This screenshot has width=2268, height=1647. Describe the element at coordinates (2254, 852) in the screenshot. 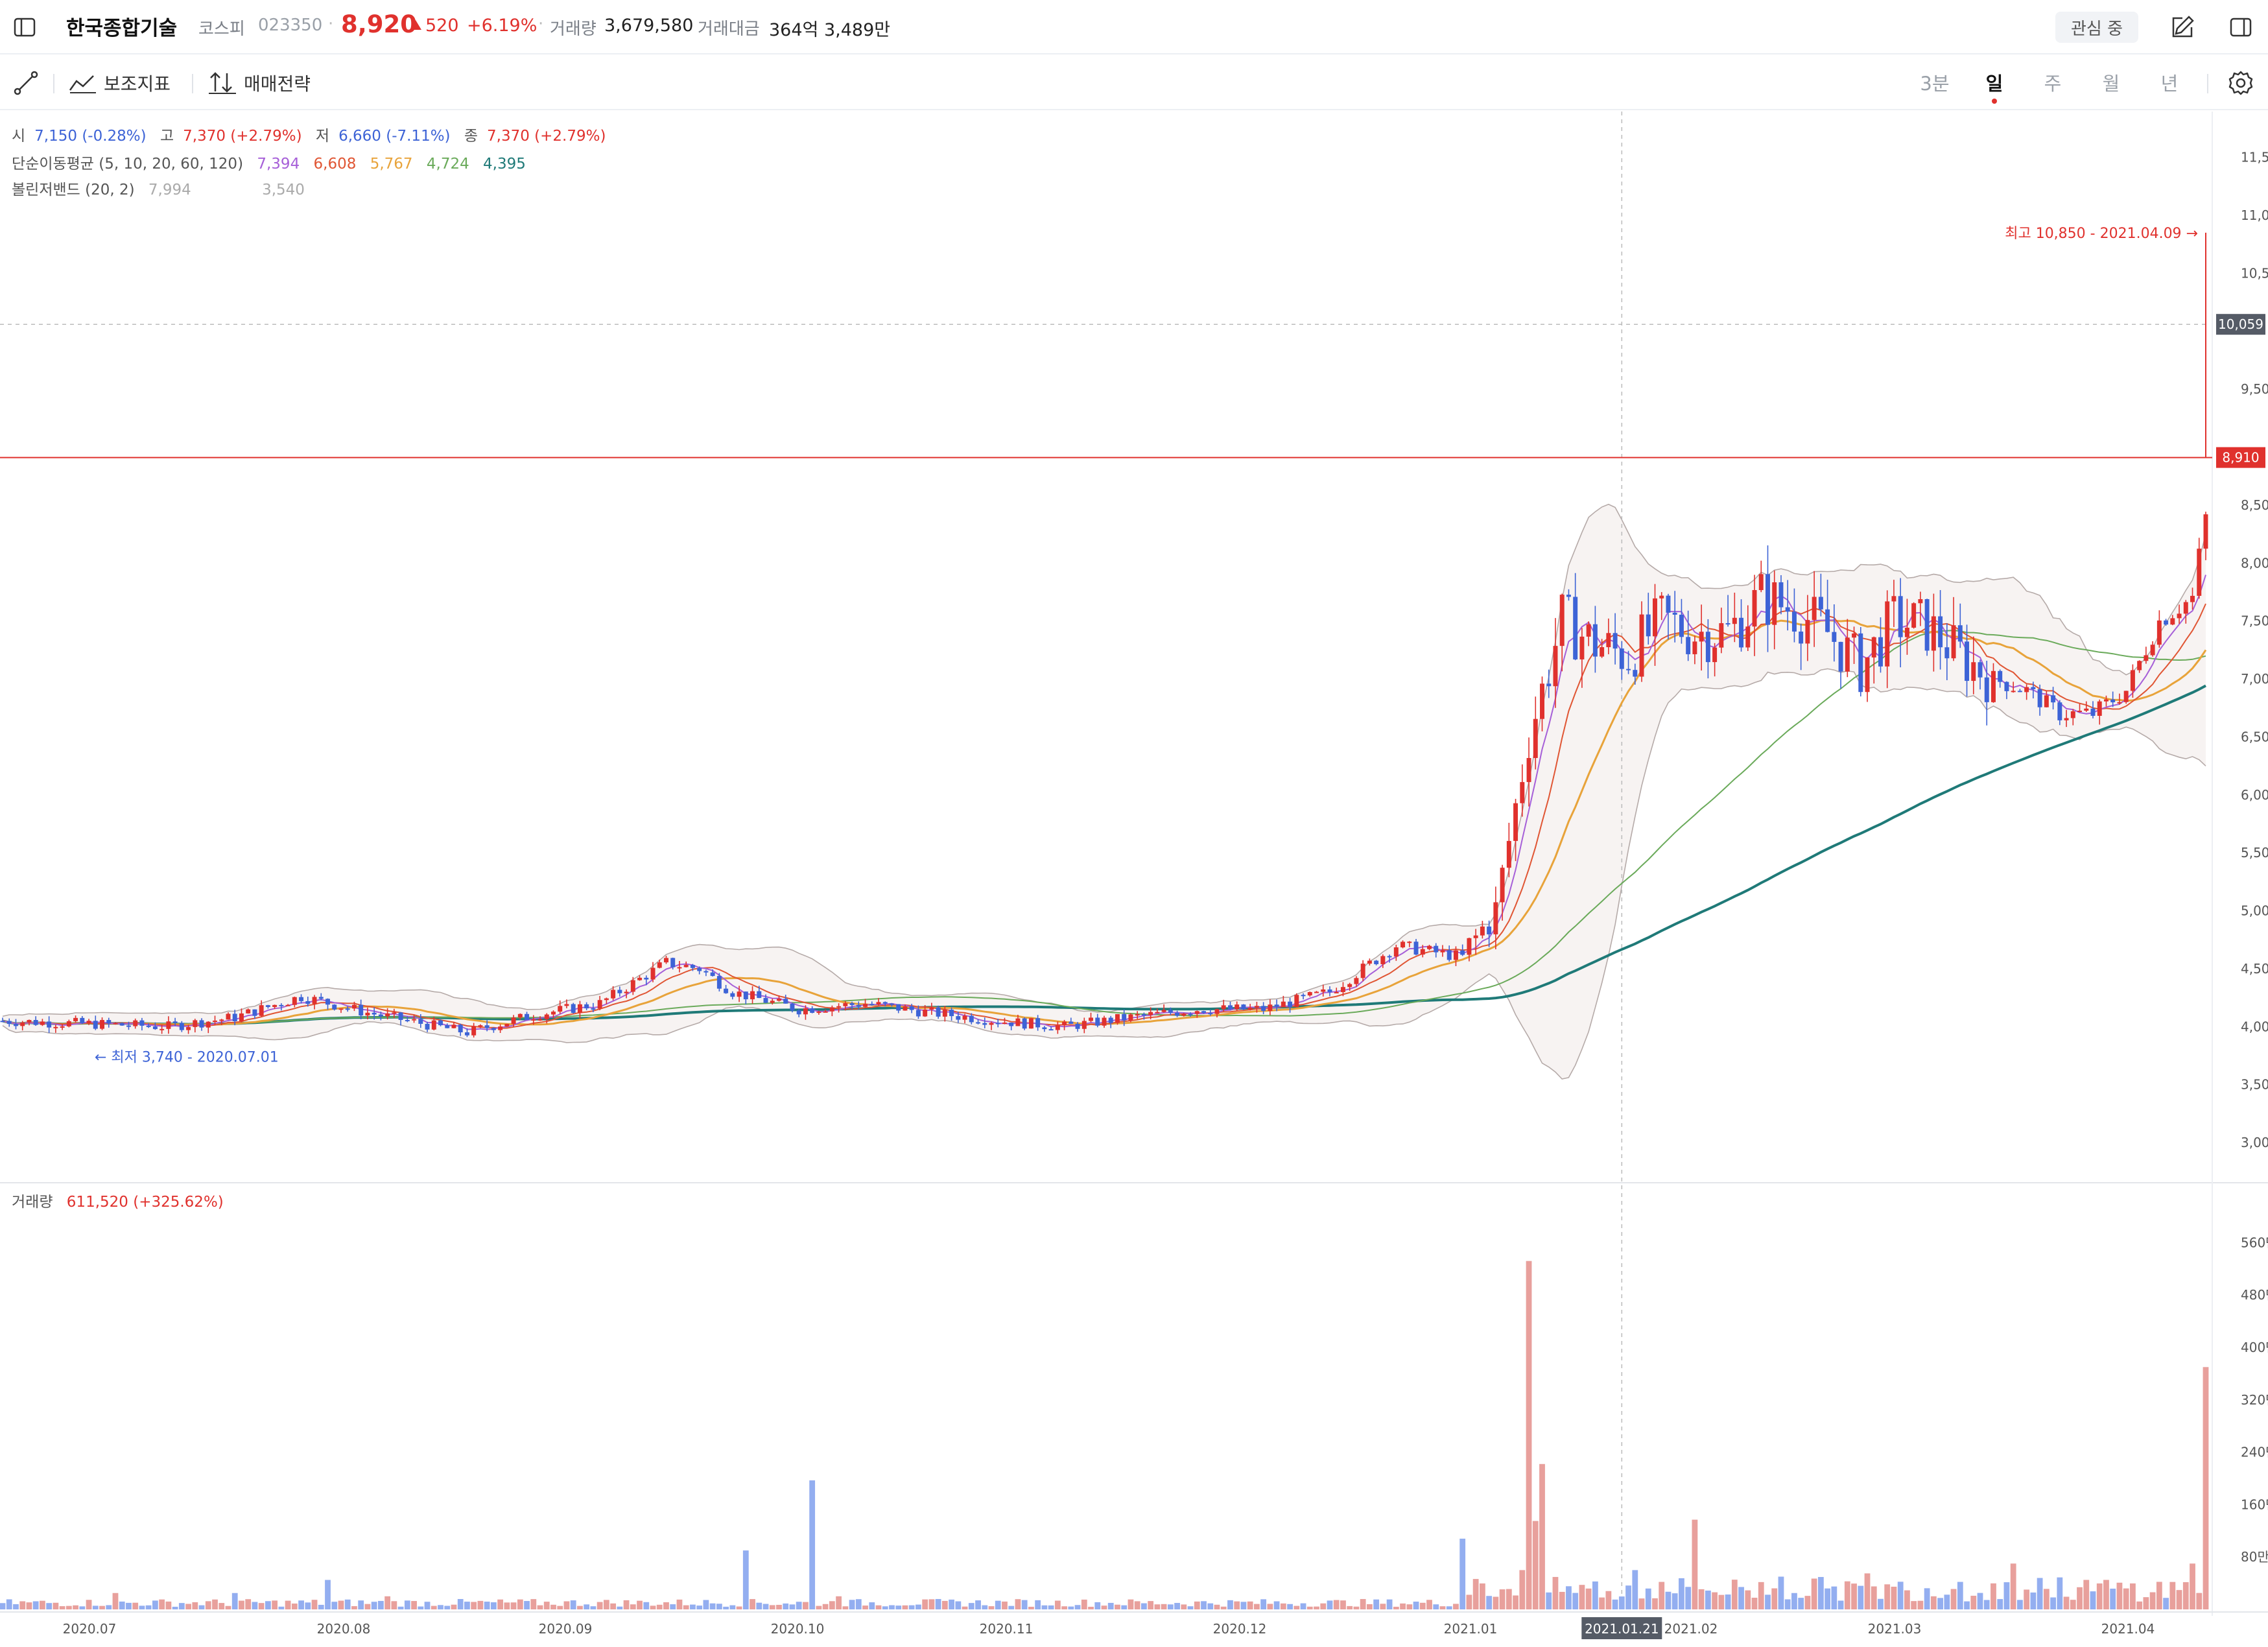

I see `price-tick-label: 5,500` at that location.